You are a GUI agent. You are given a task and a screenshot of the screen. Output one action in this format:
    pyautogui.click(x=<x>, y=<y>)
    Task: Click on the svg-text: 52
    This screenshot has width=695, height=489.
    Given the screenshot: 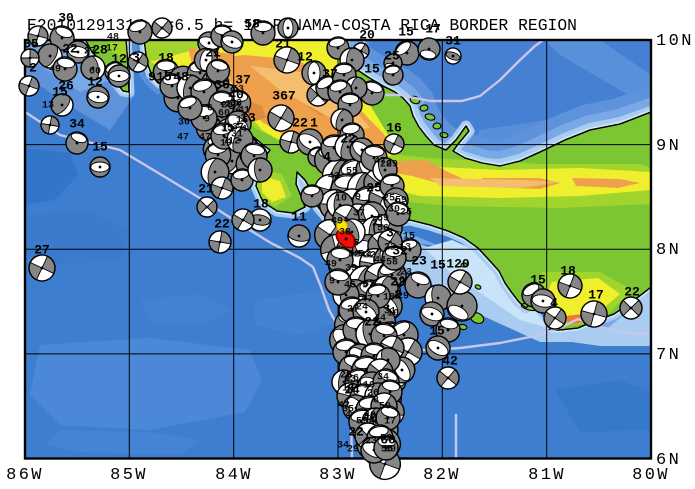 What is the action you would take?
    pyautogui.click(x=386, y=439)
    